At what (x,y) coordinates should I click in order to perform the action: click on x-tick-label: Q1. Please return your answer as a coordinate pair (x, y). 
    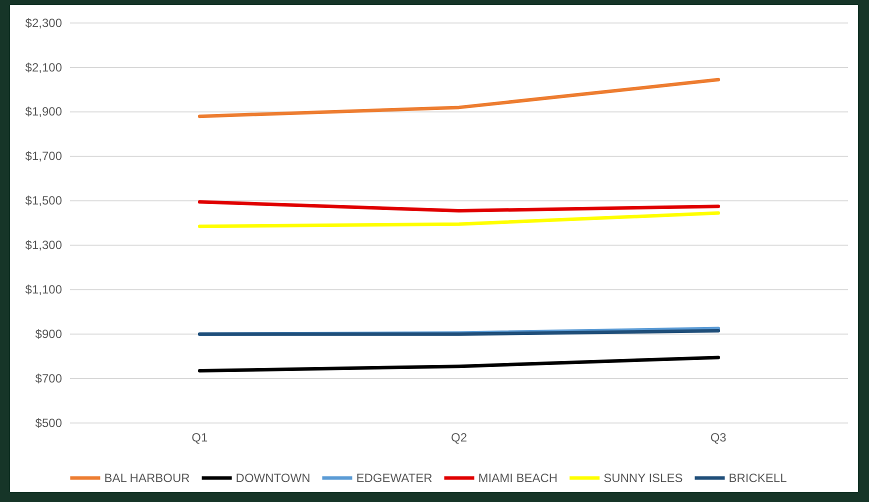
    Looking at the image, I should click on (200, 437).